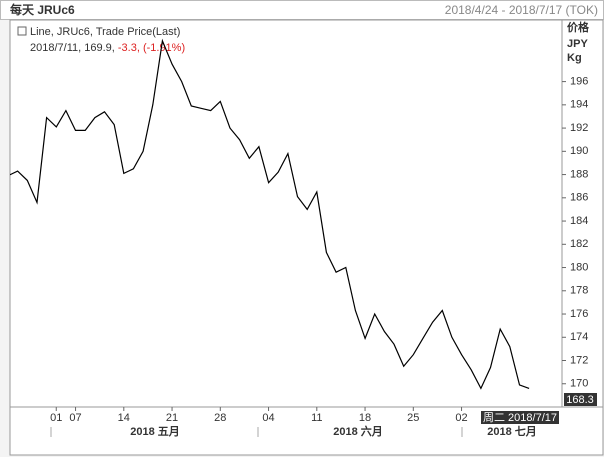  Describe the element at coordinates (56, 418) in the screenshot. I see `x-tick-label: 01` at that location.